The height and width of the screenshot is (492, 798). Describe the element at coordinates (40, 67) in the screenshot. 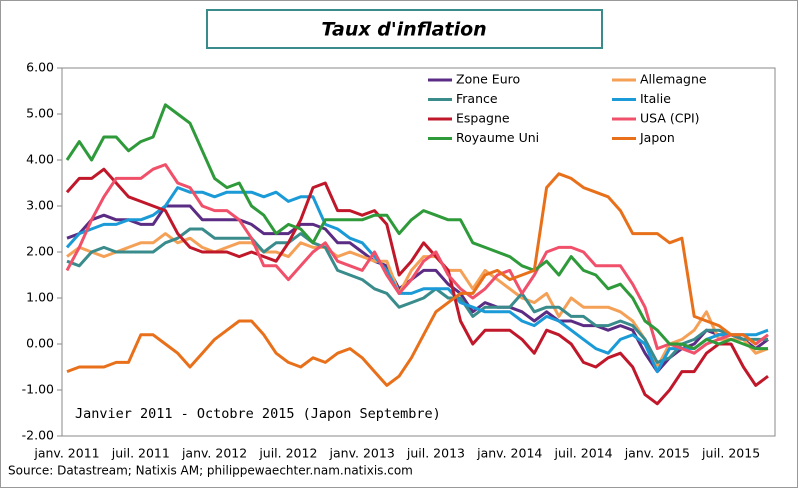

I see `y-tick-label: 6.00` at that location.